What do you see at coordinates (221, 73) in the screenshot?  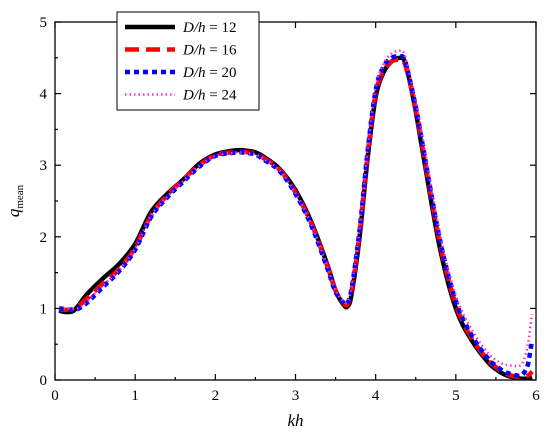 I see `legend-label-value-3: = 20` at bounding box center [221, 73].